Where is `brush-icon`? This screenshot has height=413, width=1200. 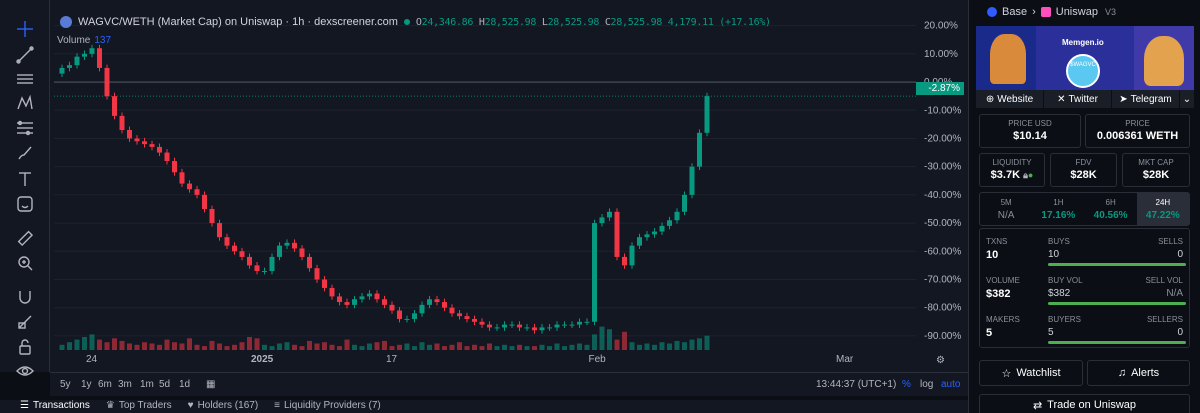 brush-icon is located at coordinates (25, 153).